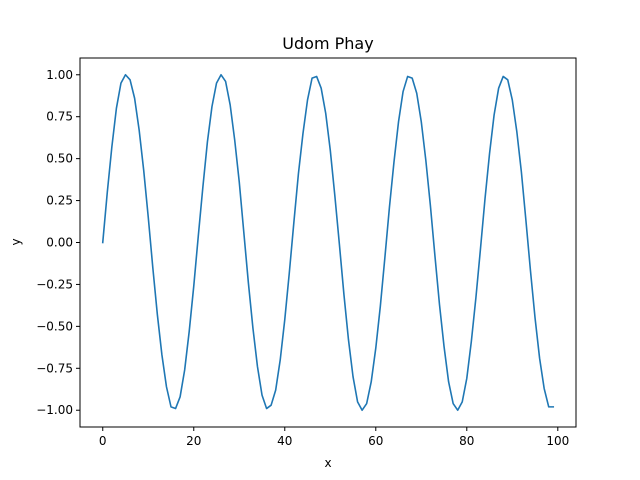 Image resolution: width=640 pixels, height=480 pixels. I want to click on y-axis: −1.00 −0.75 −0.50 −0.25 0.00 0.25 0.50 0.75 1.00, so click(58, 242).